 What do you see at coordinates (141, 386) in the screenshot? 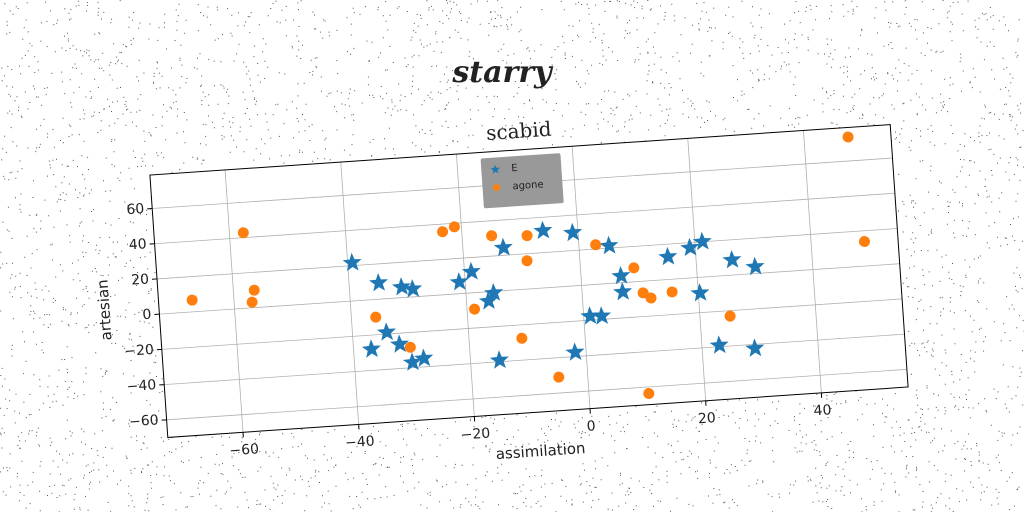
I see `y-tick-label: −40` at bounding box center [141, 386].